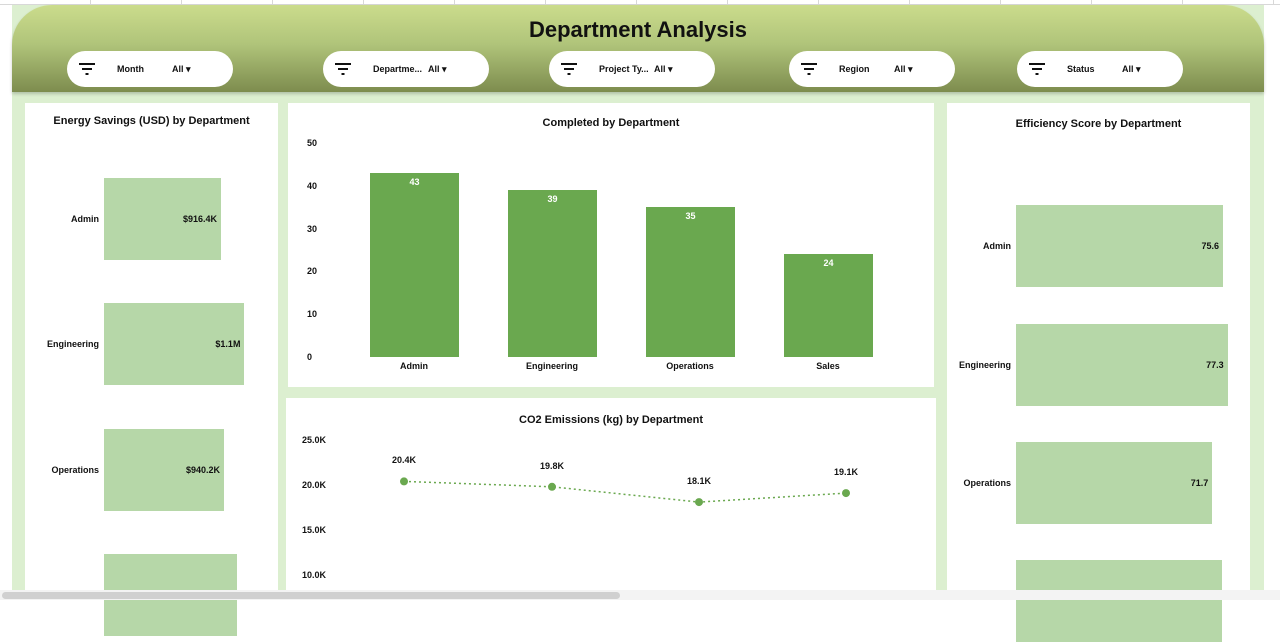 The image size is (1280, 642). Describe the element at coordinates (1081, 69) in the screenshot. I see `slicer-label: Status` at that location.